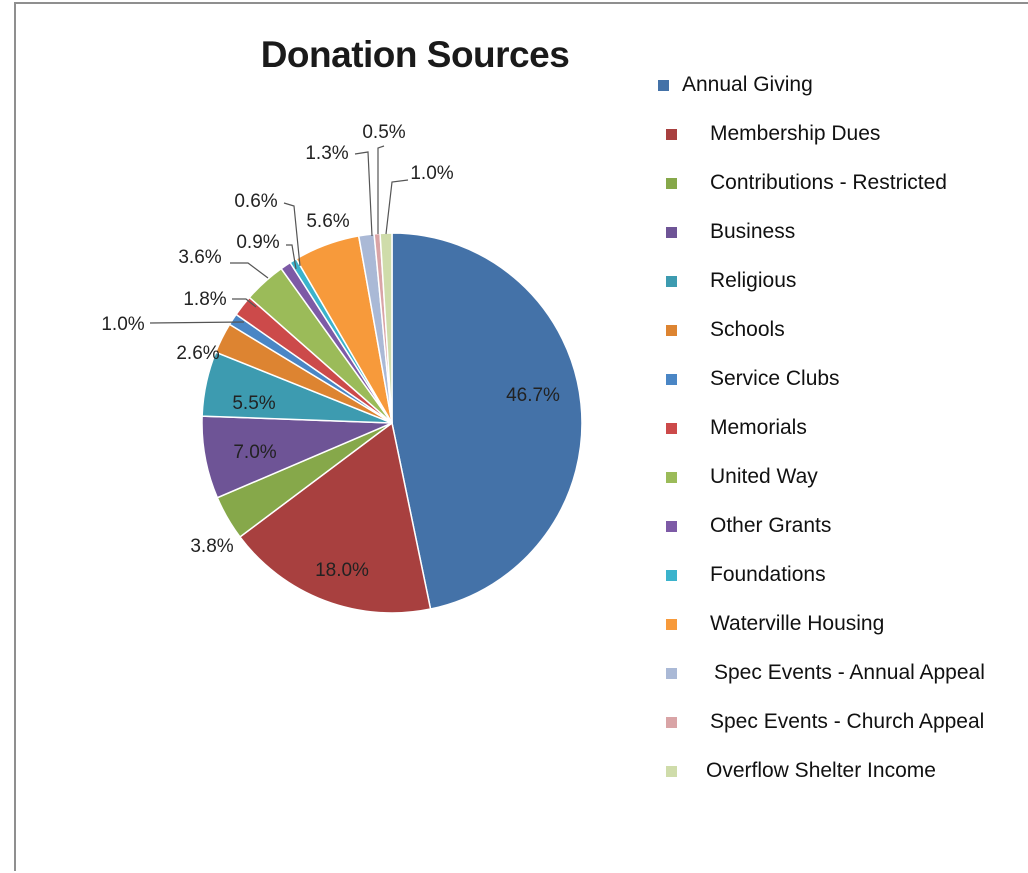 The image size is (1028, 873). What do you see at coordinates (533, 395) in the screenshot?
I see `data-label: 46.7%` at bounding box center [533, 395].